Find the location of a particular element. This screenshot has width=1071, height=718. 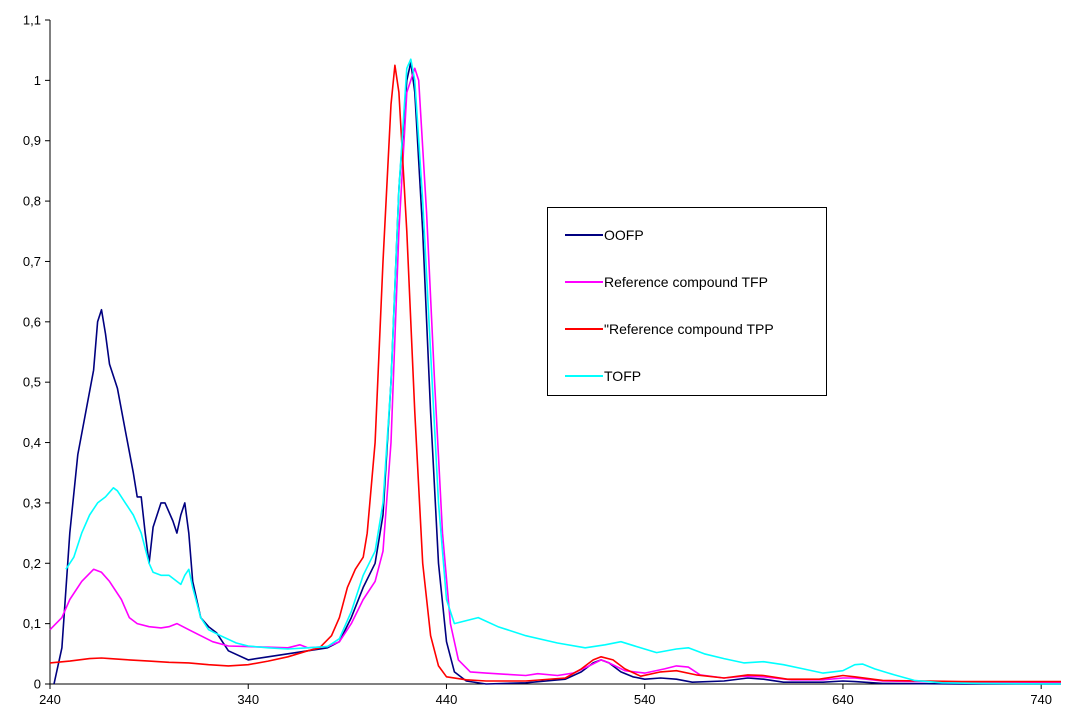

legend-label: "Reference compound TPP is located at coordinates (689, 329).